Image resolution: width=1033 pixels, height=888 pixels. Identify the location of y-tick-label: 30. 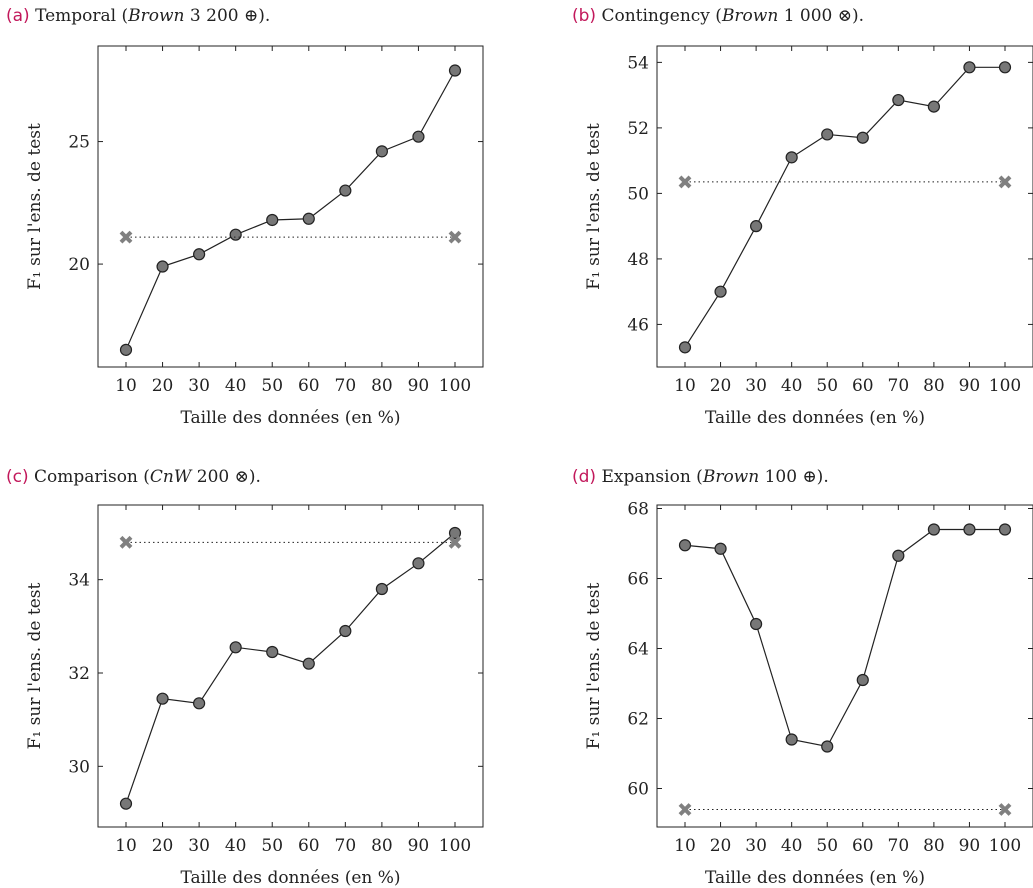
(79, 767).